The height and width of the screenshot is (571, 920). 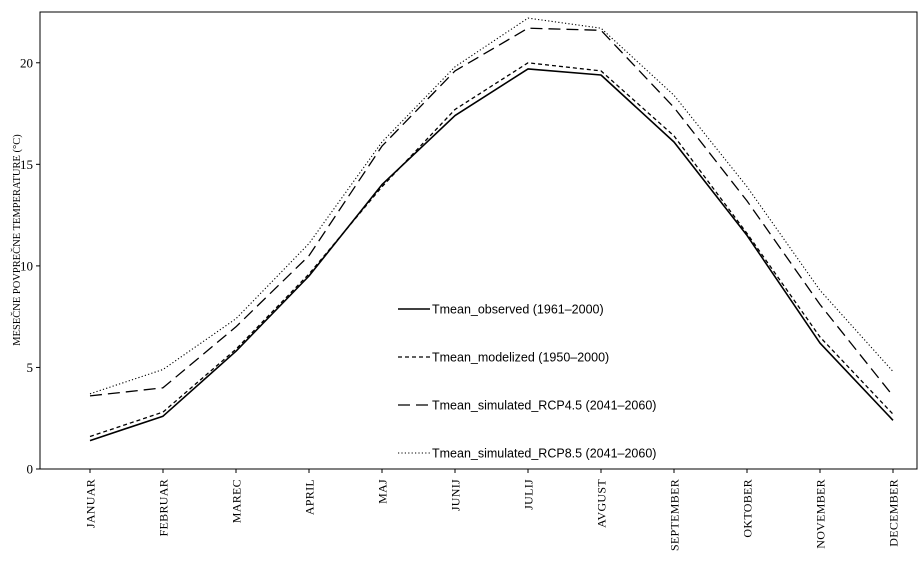 What do you see at coordinates (520, 358) in the screenshot?
I see `legend-label: Tmean_modelized (1950–2000)` at bounding box center [520, 358].